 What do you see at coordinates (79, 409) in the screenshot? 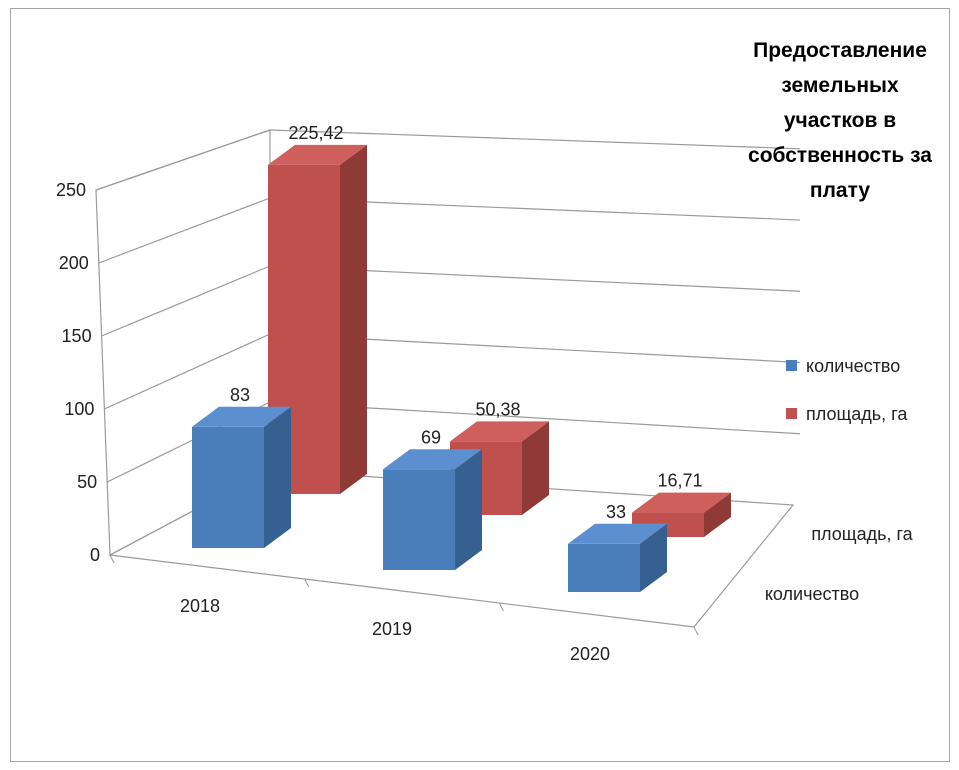
I see `y-tick-label: 100` at bounding box center [79, 409].